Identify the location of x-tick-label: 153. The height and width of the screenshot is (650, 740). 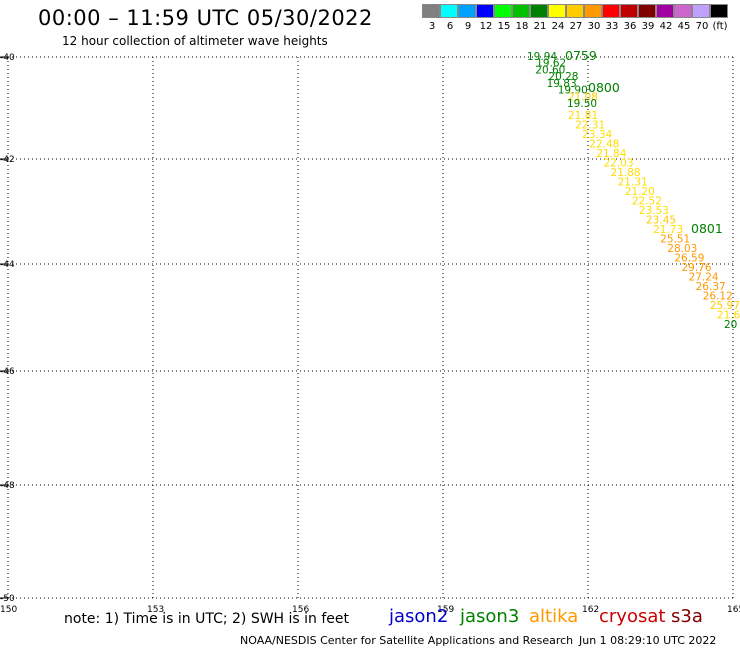
(155, 610).